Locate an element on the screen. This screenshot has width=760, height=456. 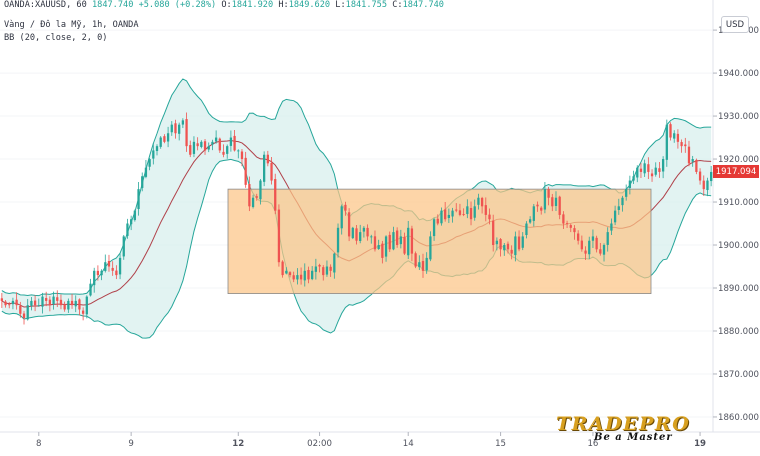
time-axis: 8 9 12 02:00 14 15 16 19 is located at coordinates (371, 440).